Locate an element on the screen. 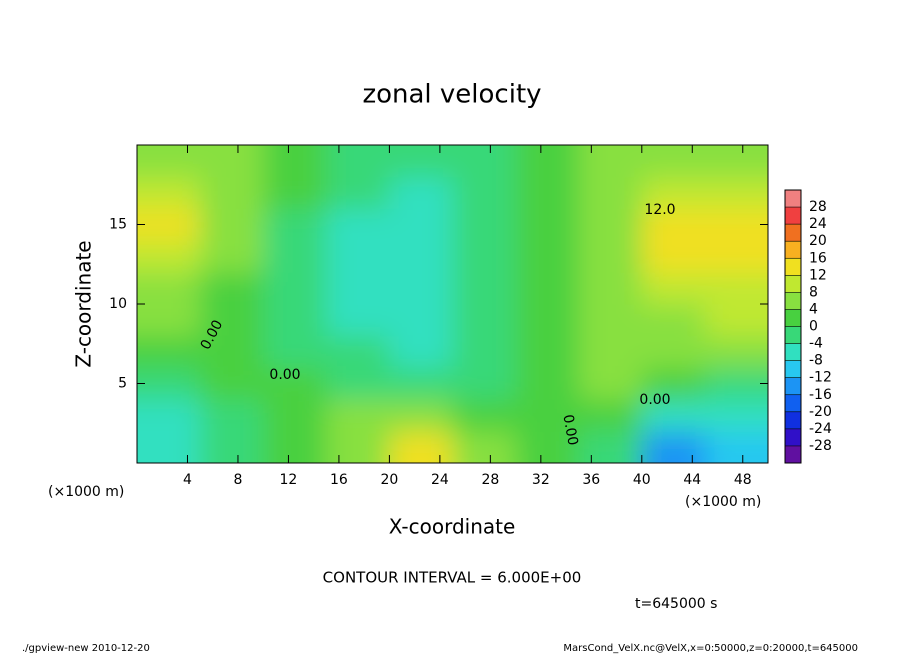 The width and height of the screenshot is (904, 654). colorbar-label: -24 is located at coordinates (820, 429).